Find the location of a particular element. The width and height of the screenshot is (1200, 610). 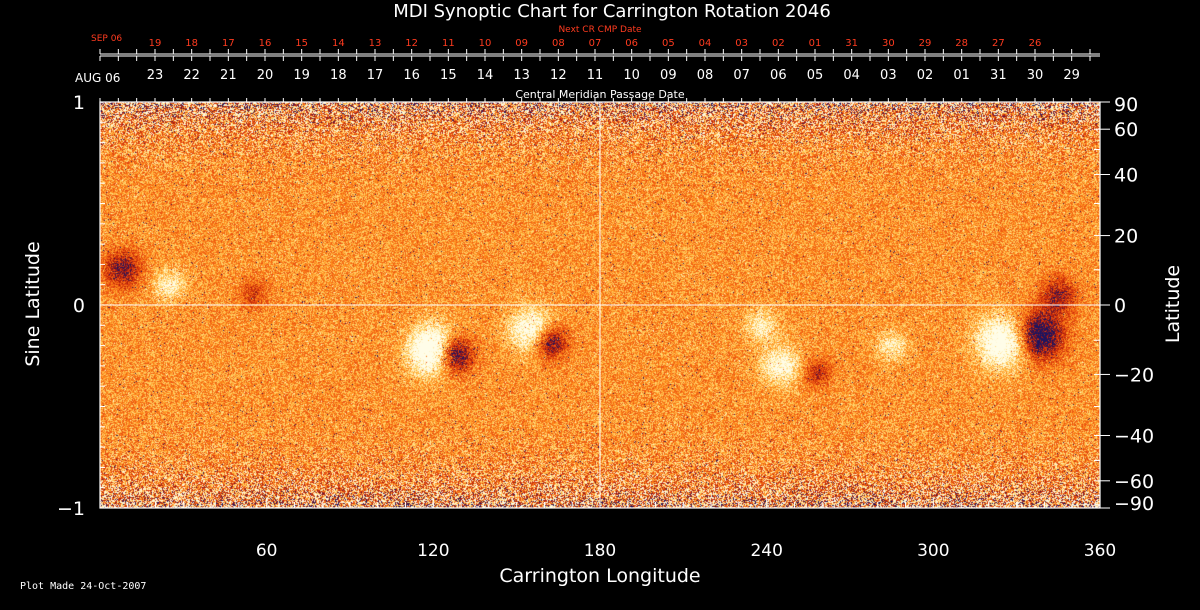

next-cmp-axis-date-label: 14 is located at coordinates (338, 43).